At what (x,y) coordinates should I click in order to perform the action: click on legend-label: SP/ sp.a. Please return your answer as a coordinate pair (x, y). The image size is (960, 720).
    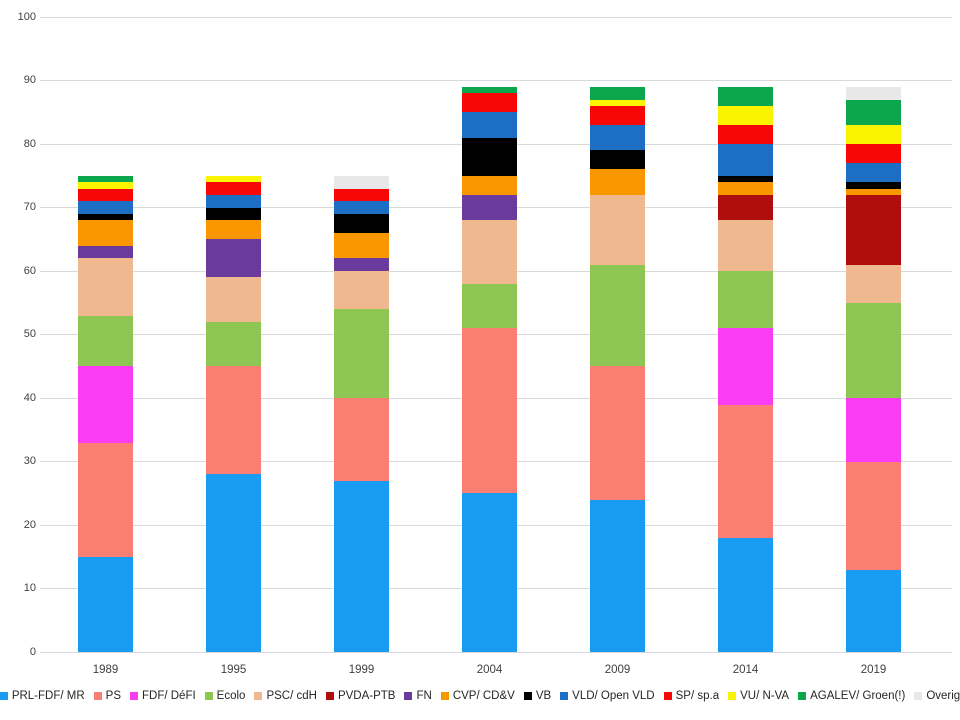
    Looking at the image, I should click on (697, 696).